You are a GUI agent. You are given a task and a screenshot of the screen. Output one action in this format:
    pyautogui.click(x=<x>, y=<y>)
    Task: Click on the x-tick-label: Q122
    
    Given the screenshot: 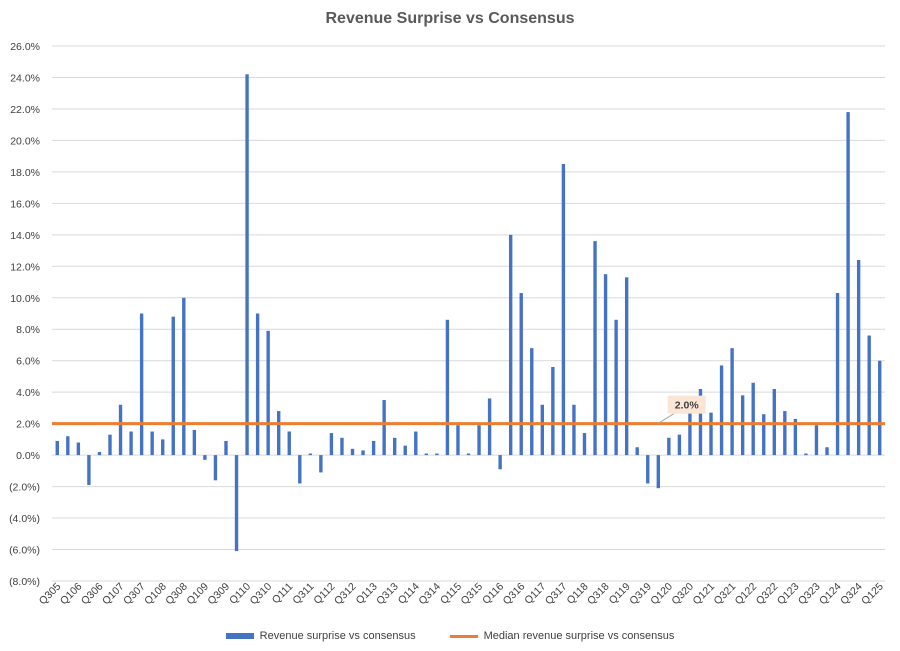 What is the action you would take?
    pyautogui.click(x=746, y=594)
    